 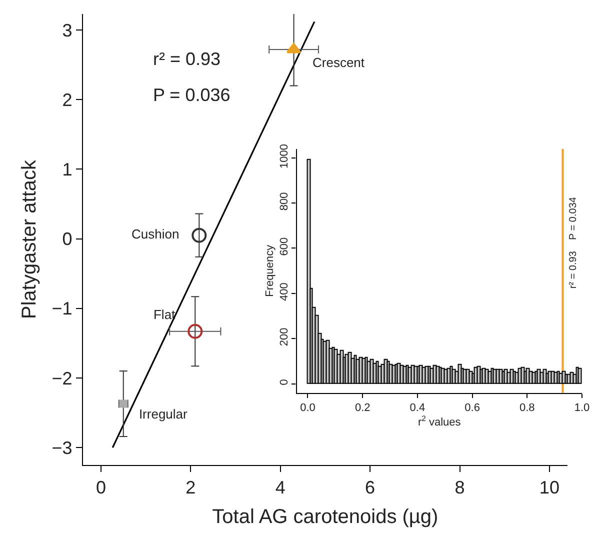 What do you see at coordinates (62, 448) in the screenshot?
I see `y-tick-label: −3` at bounding box center [62, 448].